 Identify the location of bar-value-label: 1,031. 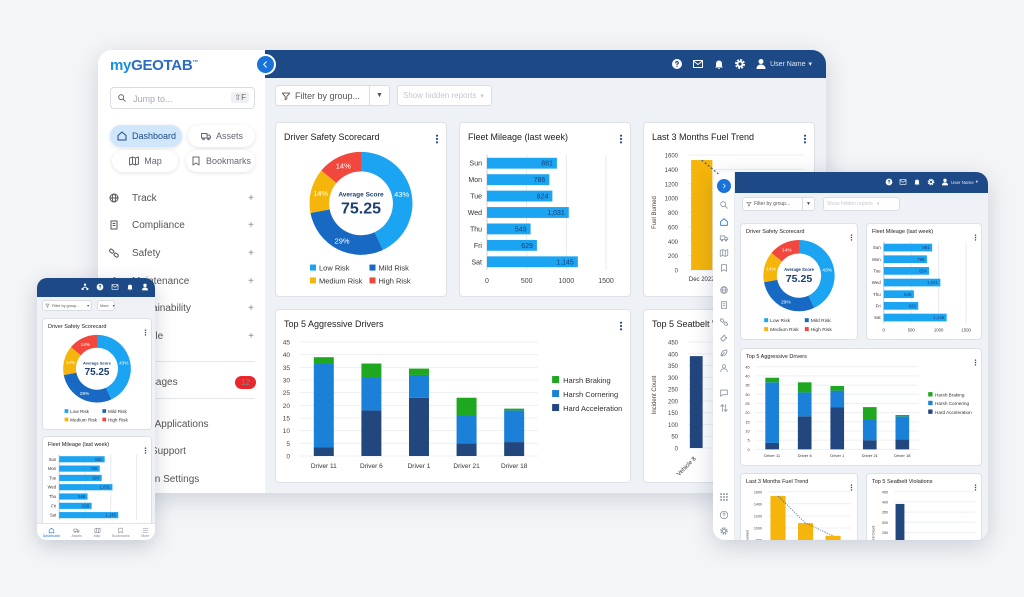
(105, 487).